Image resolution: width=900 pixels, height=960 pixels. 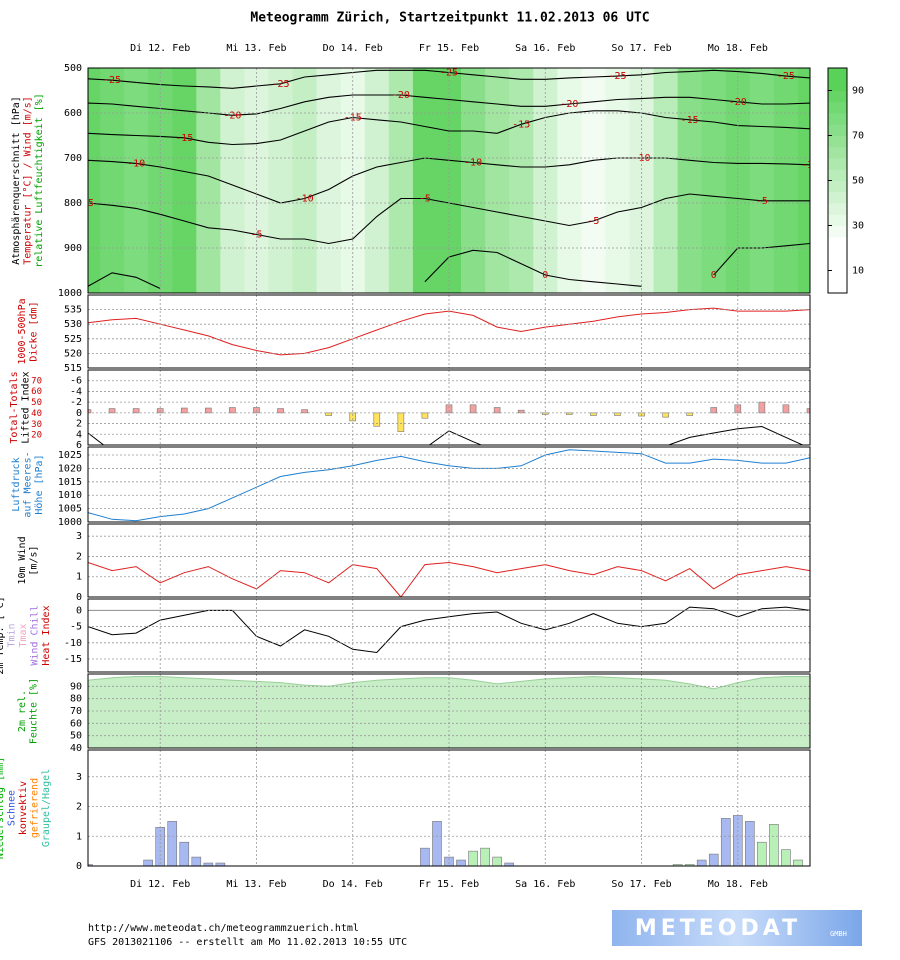 I want to click on y2-tick-label: 70, so click(x=36, y=381).